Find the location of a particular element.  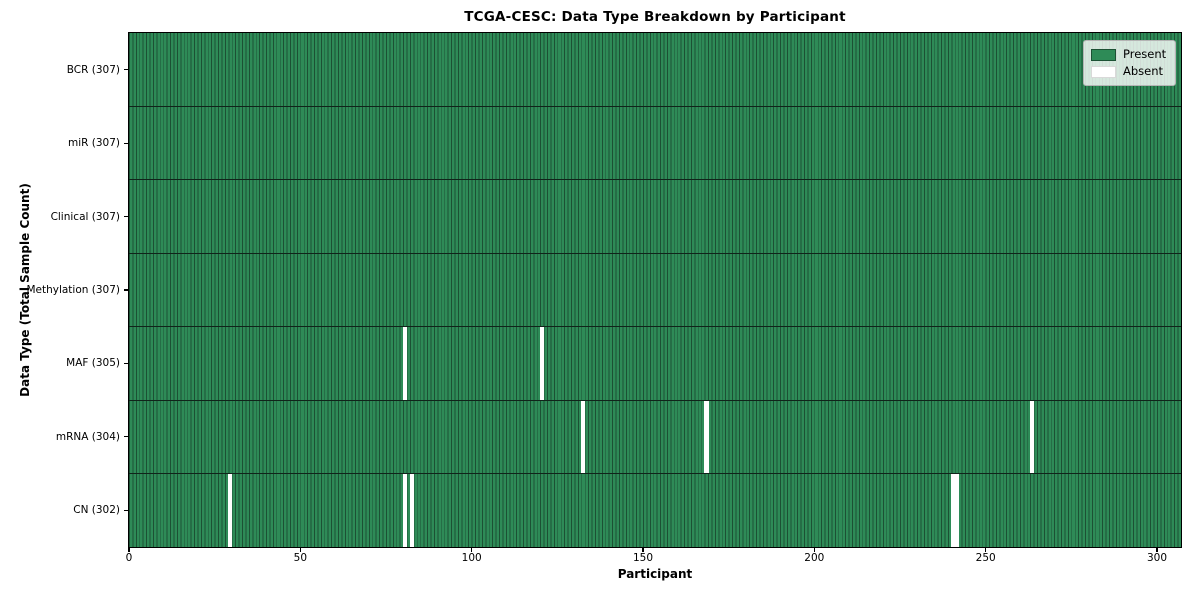

legend-label-absent: Absent is located at coordinates (1143, 71).